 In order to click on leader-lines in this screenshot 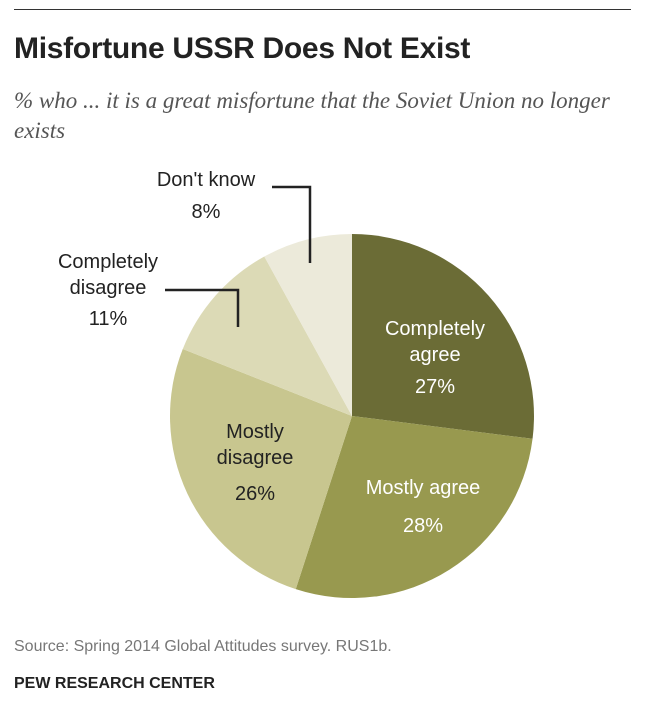, I will do `click(238, 256)`.